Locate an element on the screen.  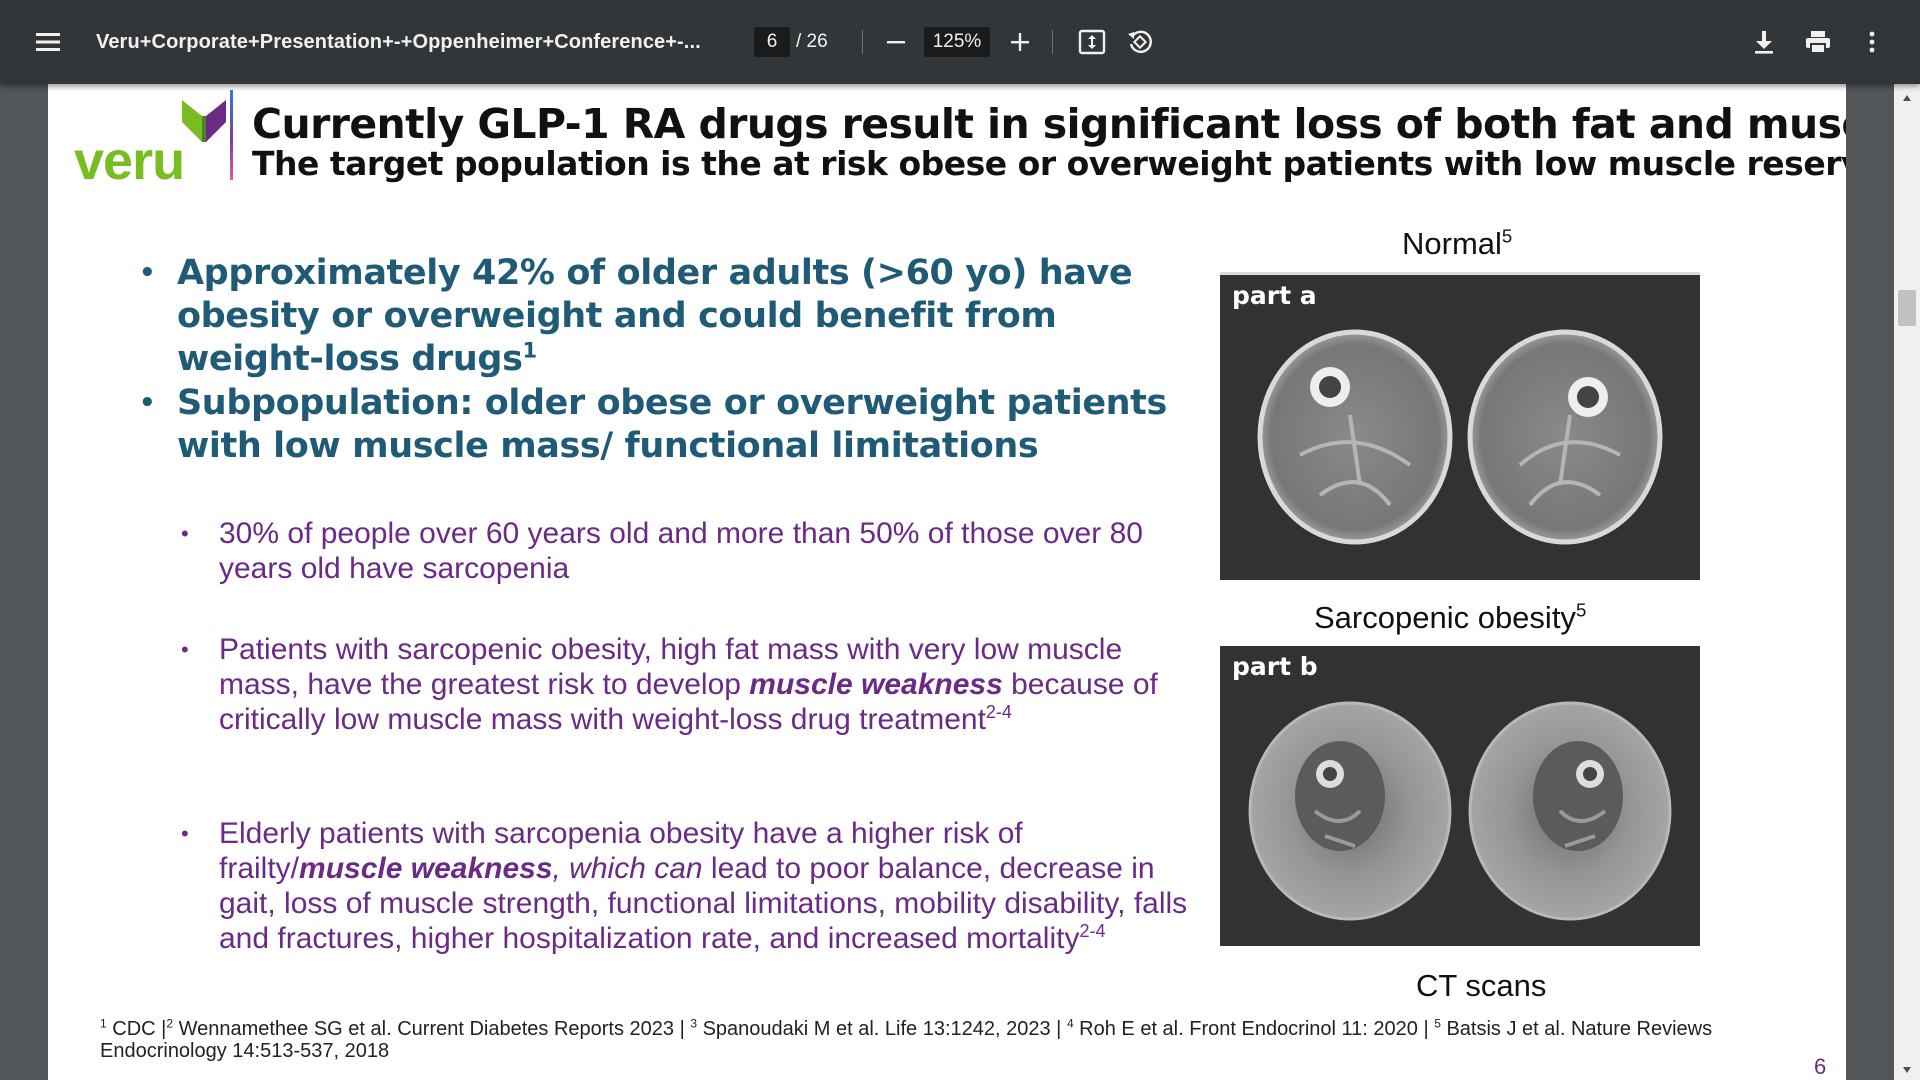
footnote-text: Spanoudaki M et al. Life 13:1242, 2023 | is located at coordinates (882, 1029).